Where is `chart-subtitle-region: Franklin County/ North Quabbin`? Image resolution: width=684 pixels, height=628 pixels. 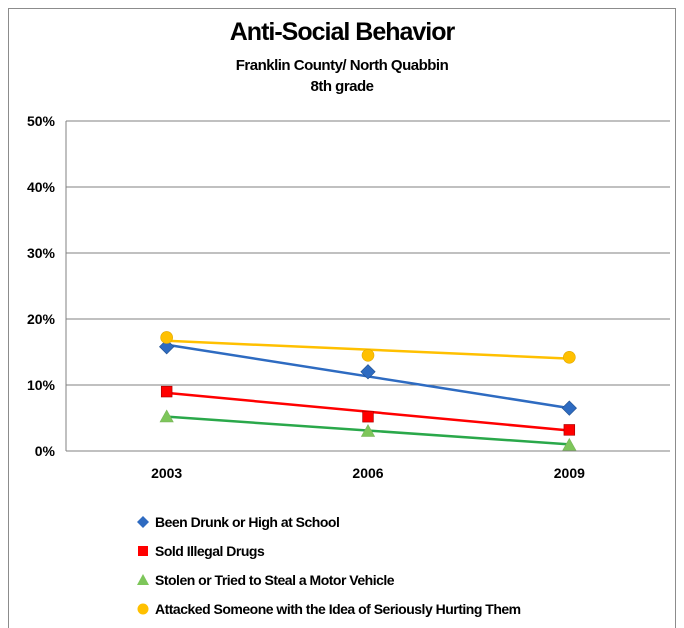 chart-subtitle-region: Franklin County/ North Quabbin is located at coordinates (342, 65).